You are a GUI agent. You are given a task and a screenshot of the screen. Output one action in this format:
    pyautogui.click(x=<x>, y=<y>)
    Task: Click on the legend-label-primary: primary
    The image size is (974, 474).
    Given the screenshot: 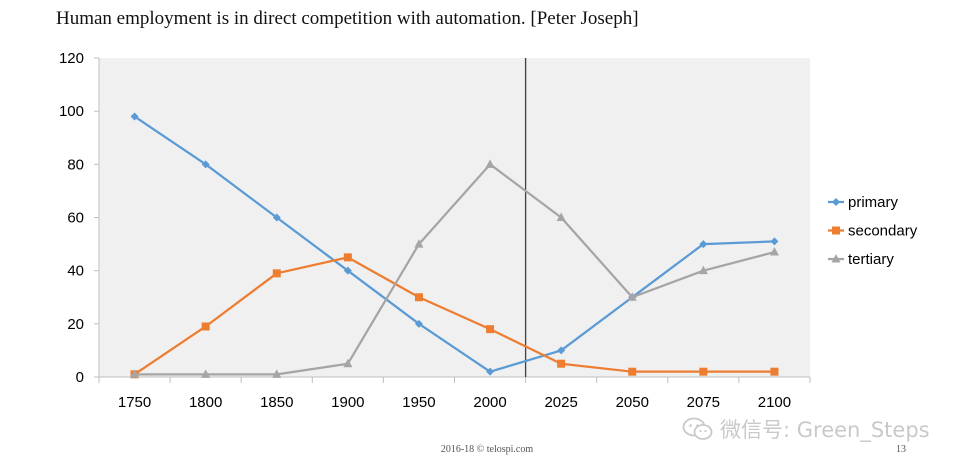 What is the action you would take?
    pyautogui.click(x=873, y=202)
    